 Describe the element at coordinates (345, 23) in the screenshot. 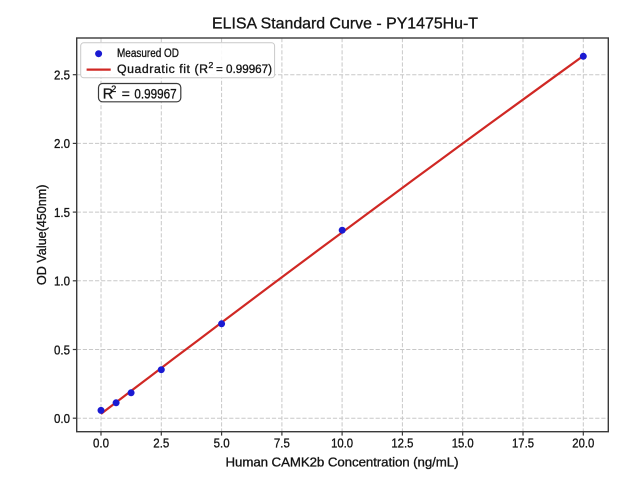

I see `svg-text:ELISA Standard Curve - PY1475H: ELISA Standard Curve - PY1475Hu-T` at that location.